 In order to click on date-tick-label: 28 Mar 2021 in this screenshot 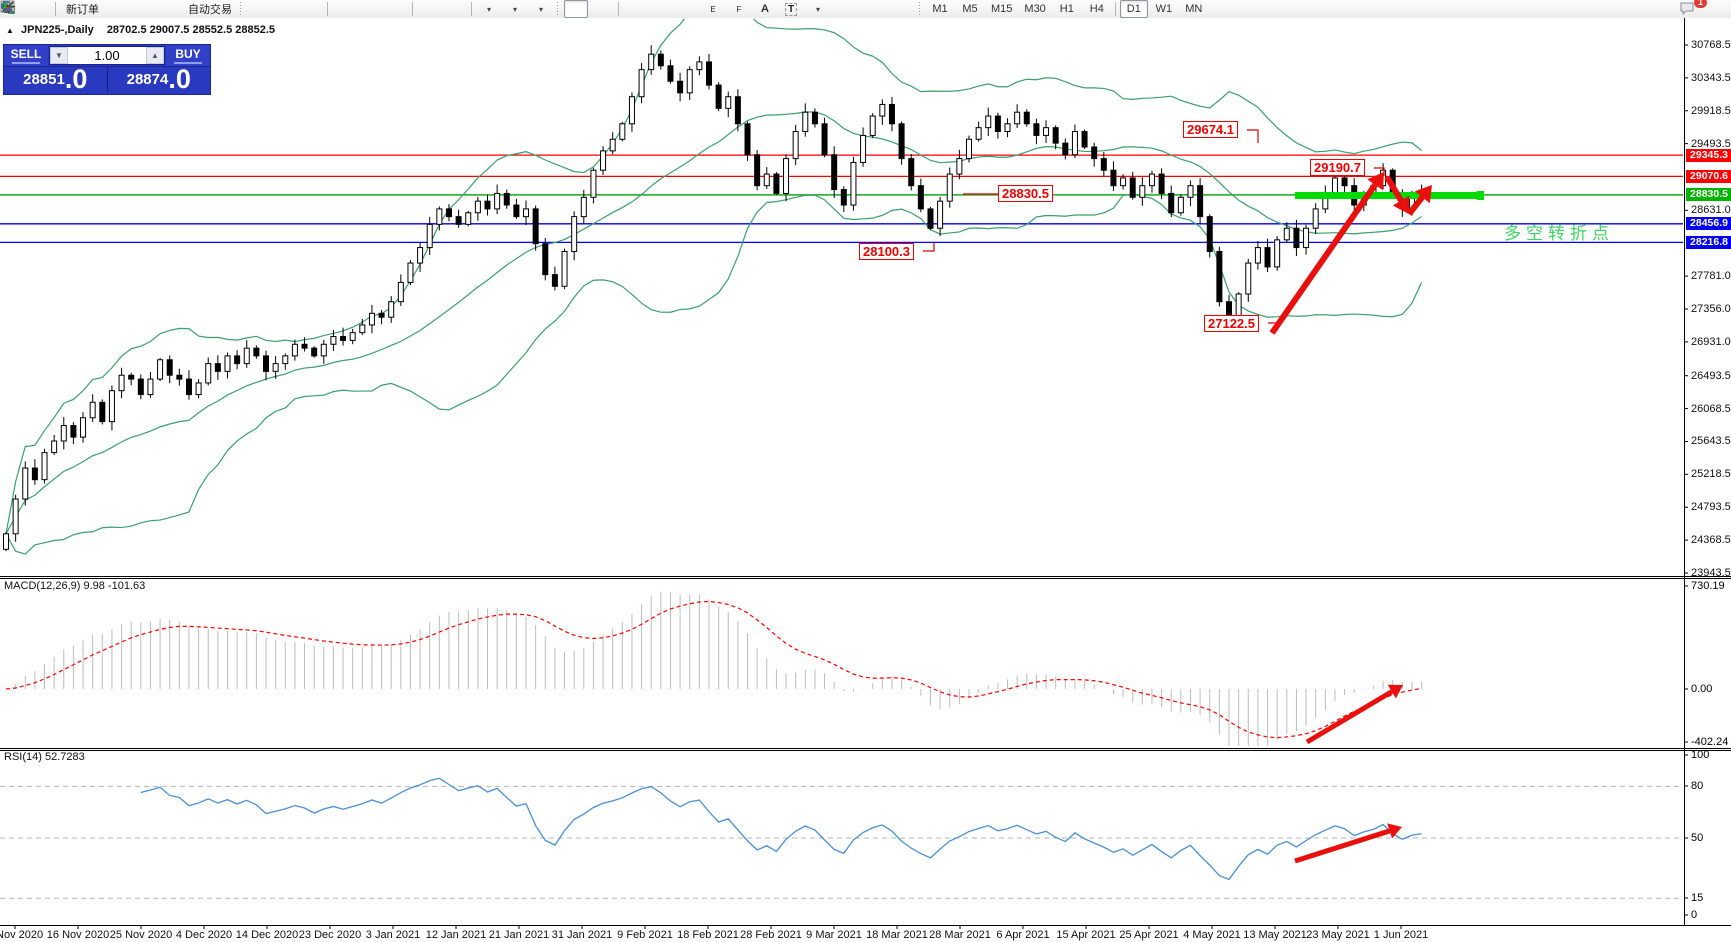, I will do `click(960, 935)`.